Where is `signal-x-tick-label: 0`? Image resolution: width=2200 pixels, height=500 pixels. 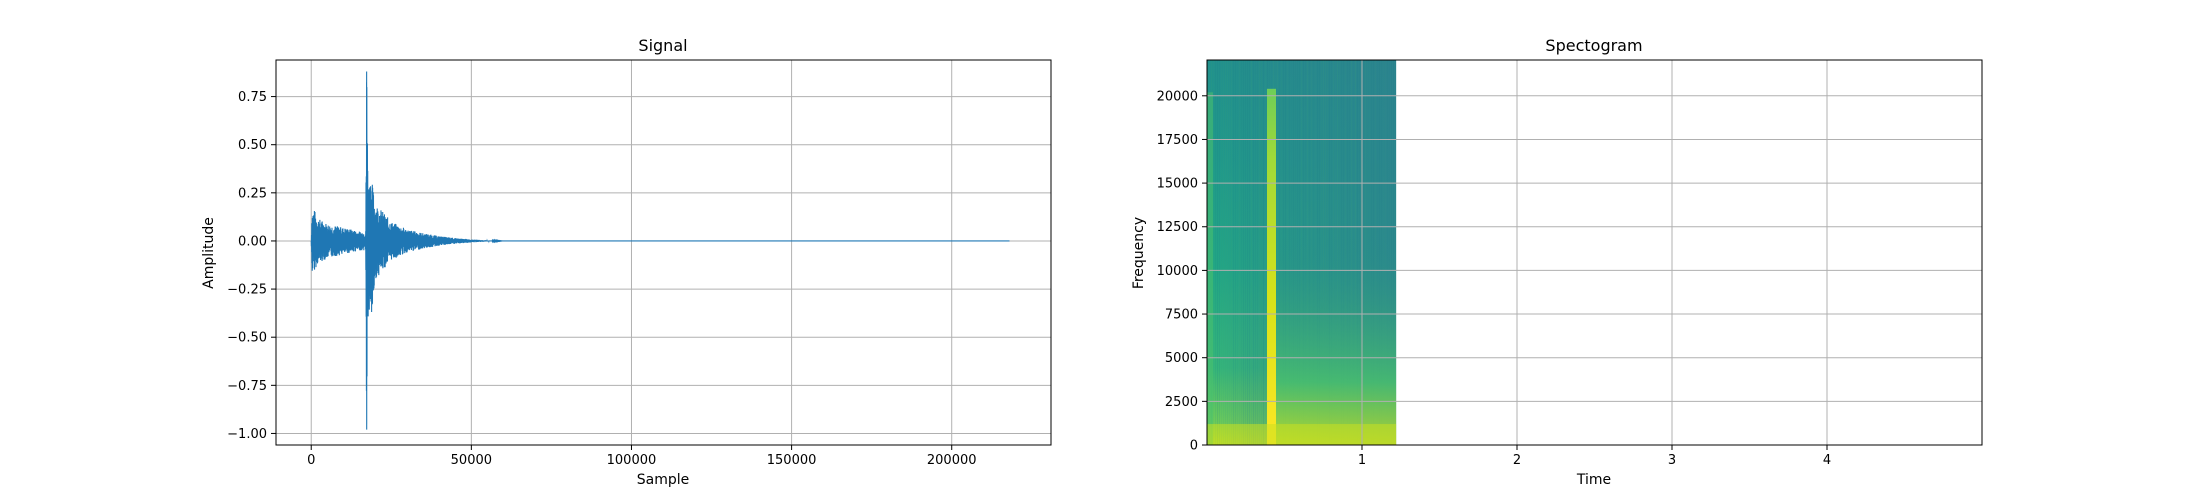 signal-x-tick-label: 0 is located at coordinates (311, 460).